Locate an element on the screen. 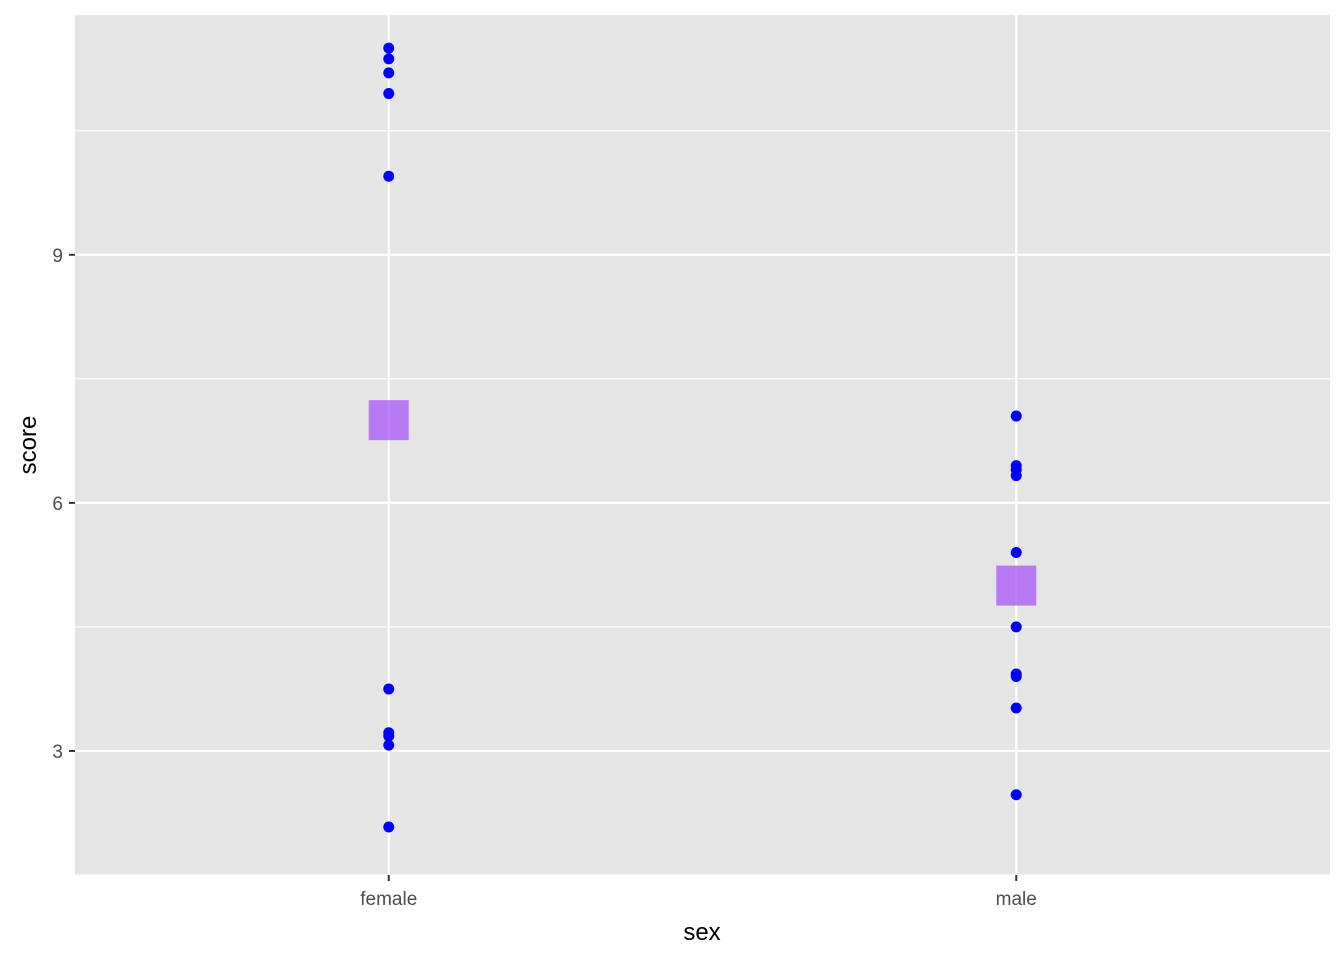 Image resolution: width=1344 pixels, height=960 pixels. x-tick-label: male is located at coordinates (1016, 899).